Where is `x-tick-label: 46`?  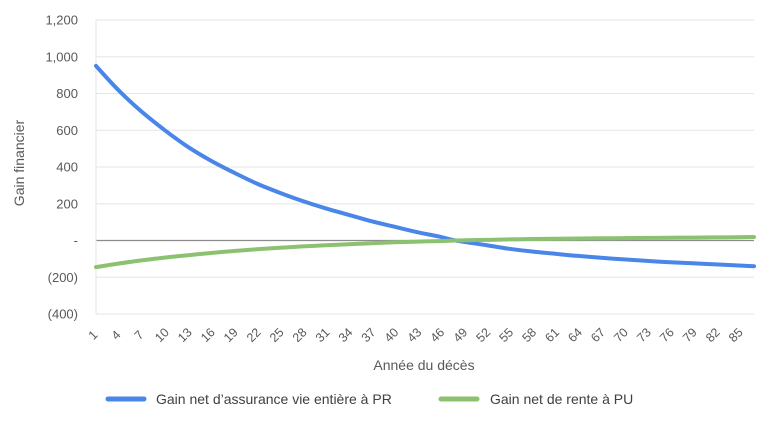
x-tick-label: 46 is located at coordinates (438, 335).